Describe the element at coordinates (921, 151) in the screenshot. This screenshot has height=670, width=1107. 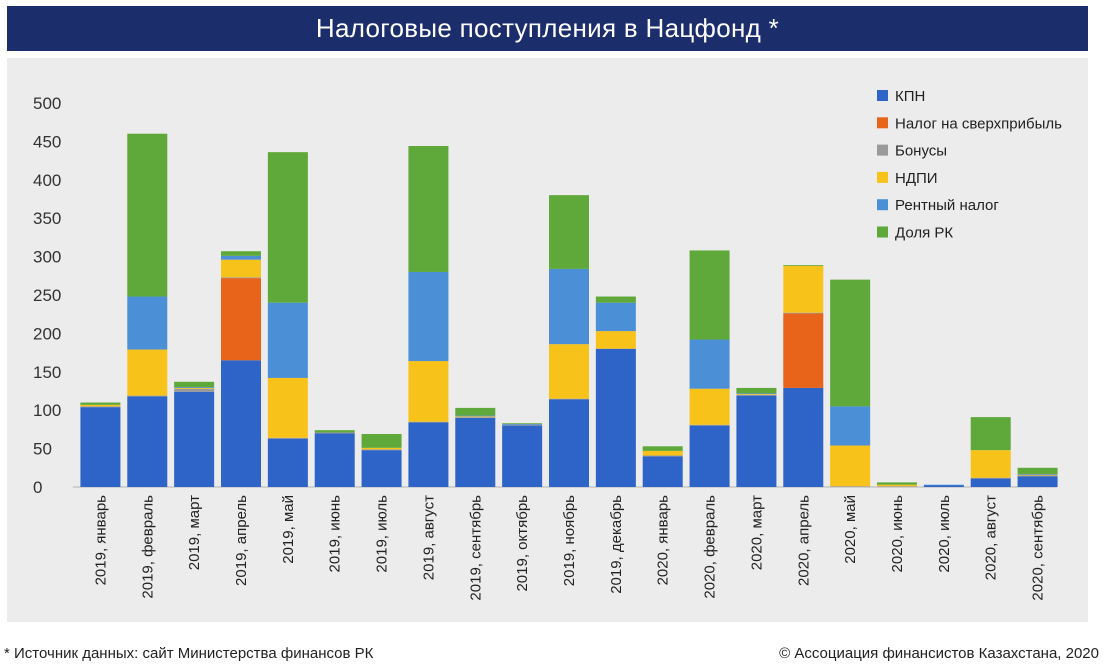
I see `legend-label: Бонусы` at that location.